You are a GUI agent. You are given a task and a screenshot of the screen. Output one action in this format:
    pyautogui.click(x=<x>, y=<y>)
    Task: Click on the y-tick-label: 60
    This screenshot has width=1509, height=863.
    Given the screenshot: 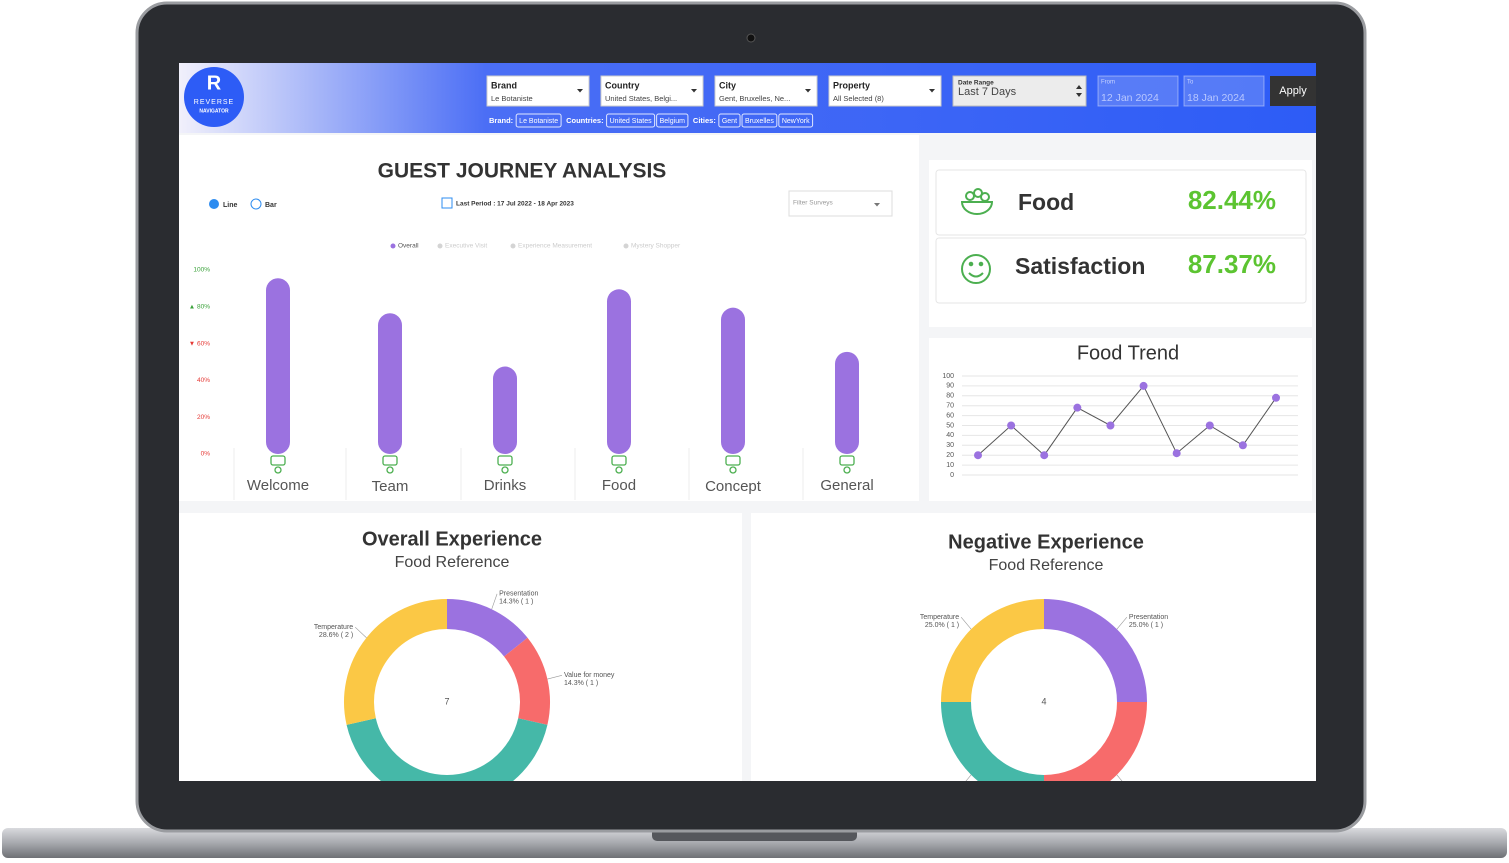 What is the action you would take?
    pyautogui.click(x=950, y=415)
    